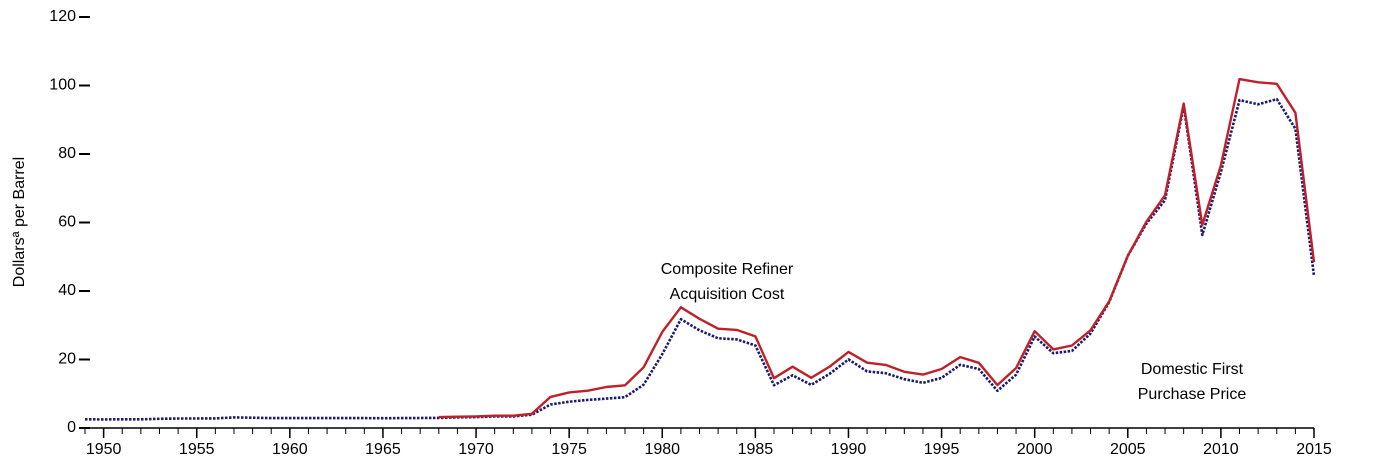 The width and height of the screenshot is (1387, 469). Describe the element at coordinates (67, 222) in the screenshot. I see `y-tick-label: 60` at that location.